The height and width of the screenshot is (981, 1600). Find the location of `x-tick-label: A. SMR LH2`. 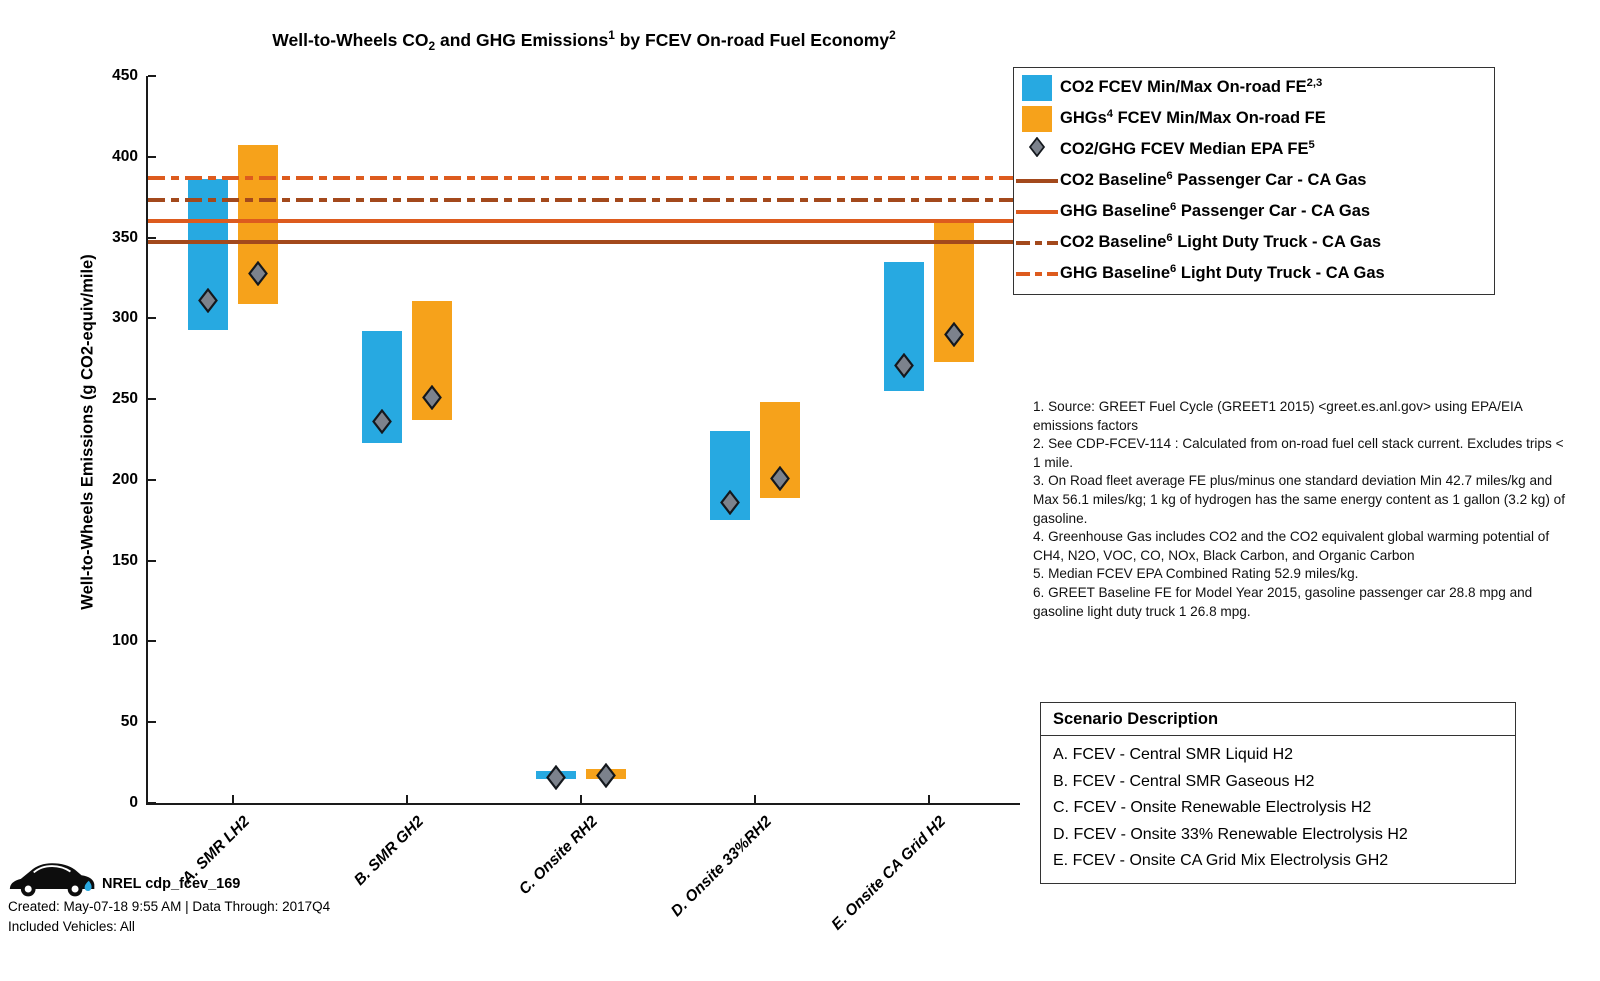

x-tick-label: A. SMR LH2 is located at coordinates (216, 850).